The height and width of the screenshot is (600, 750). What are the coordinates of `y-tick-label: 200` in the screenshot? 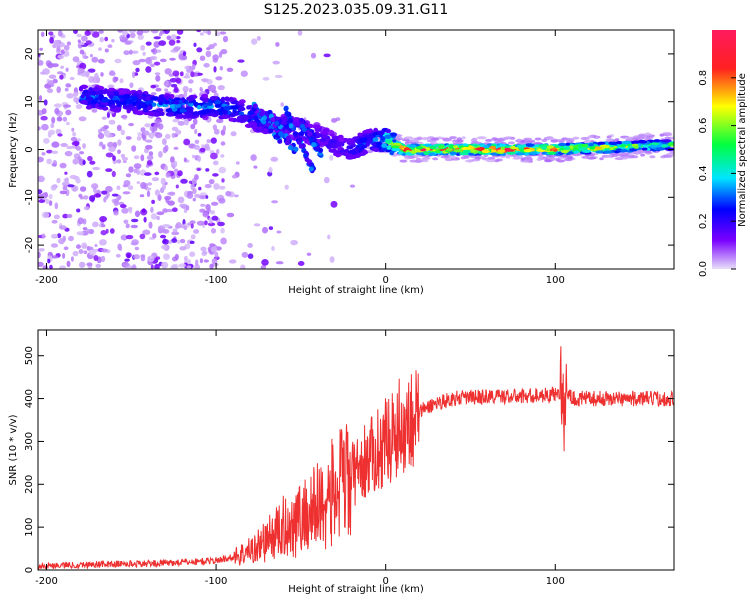 It's located at (29, 484).